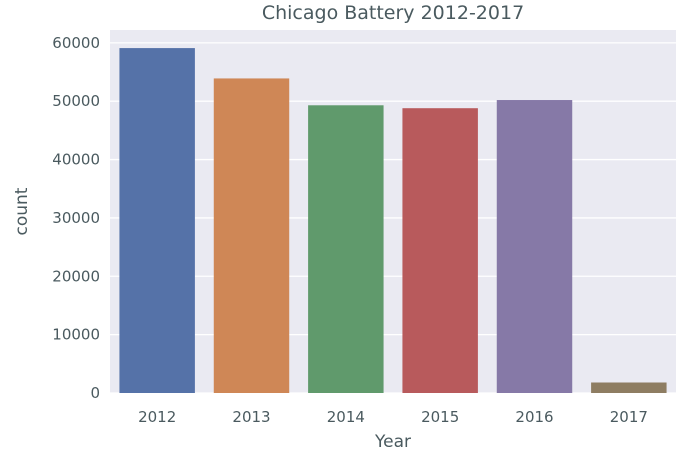  What do you see at coordinates (76, 160) in the screenshot?
I see `y-tick-label: 40000` at bounding box center [76, 160].